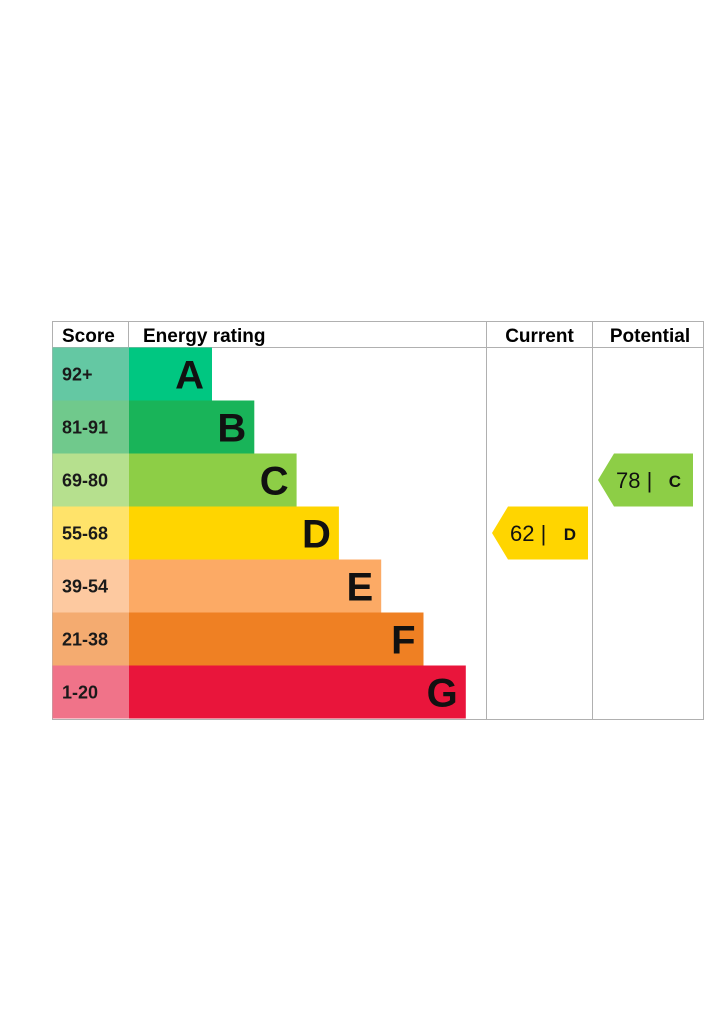  Describe the element at coordinates (570, 534) in the screenshot. I see `current-rating-letter: D` at that location.